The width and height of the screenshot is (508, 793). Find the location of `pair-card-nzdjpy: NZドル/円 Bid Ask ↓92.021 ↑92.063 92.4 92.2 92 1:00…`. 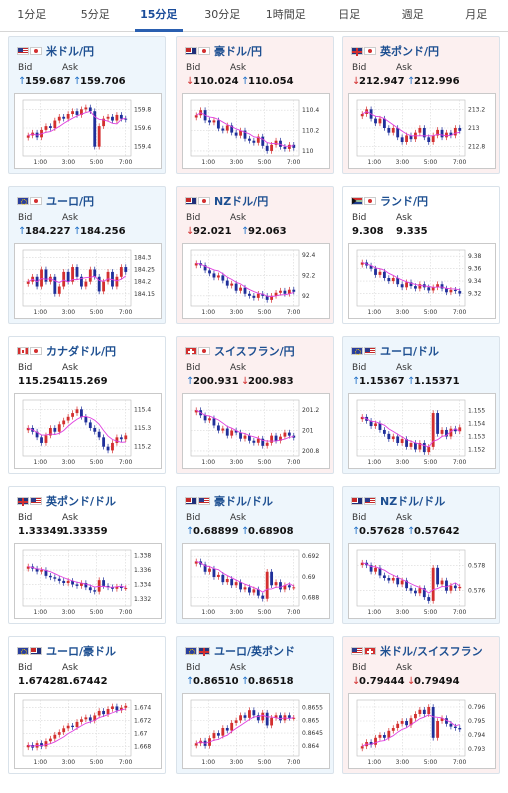

pair-card-nzdjpy: NZドル/円 Bid Ask ↓92.021 ↑92.063 92.4 92.2 92 1:00… is located at coordinates (255, 255).